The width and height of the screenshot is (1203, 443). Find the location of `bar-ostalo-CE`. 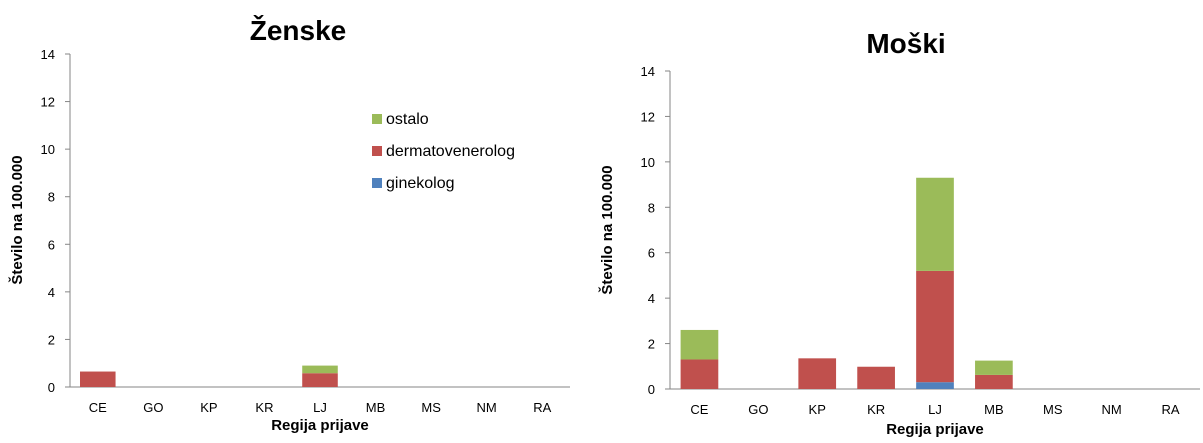

bar-ostalo-CE is located at coordinates (699, 344).